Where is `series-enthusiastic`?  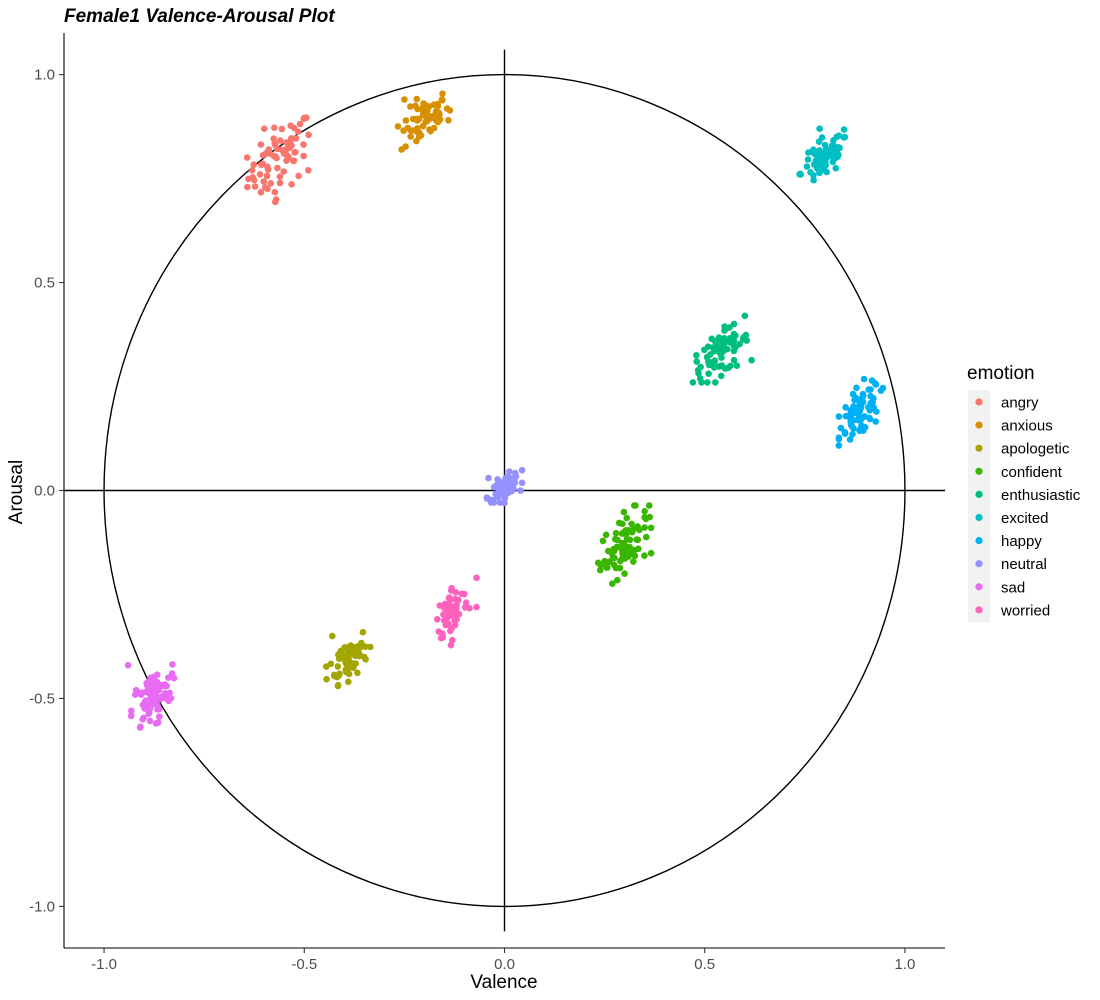
series-enthusiastic is located at coordinates (722, 349).